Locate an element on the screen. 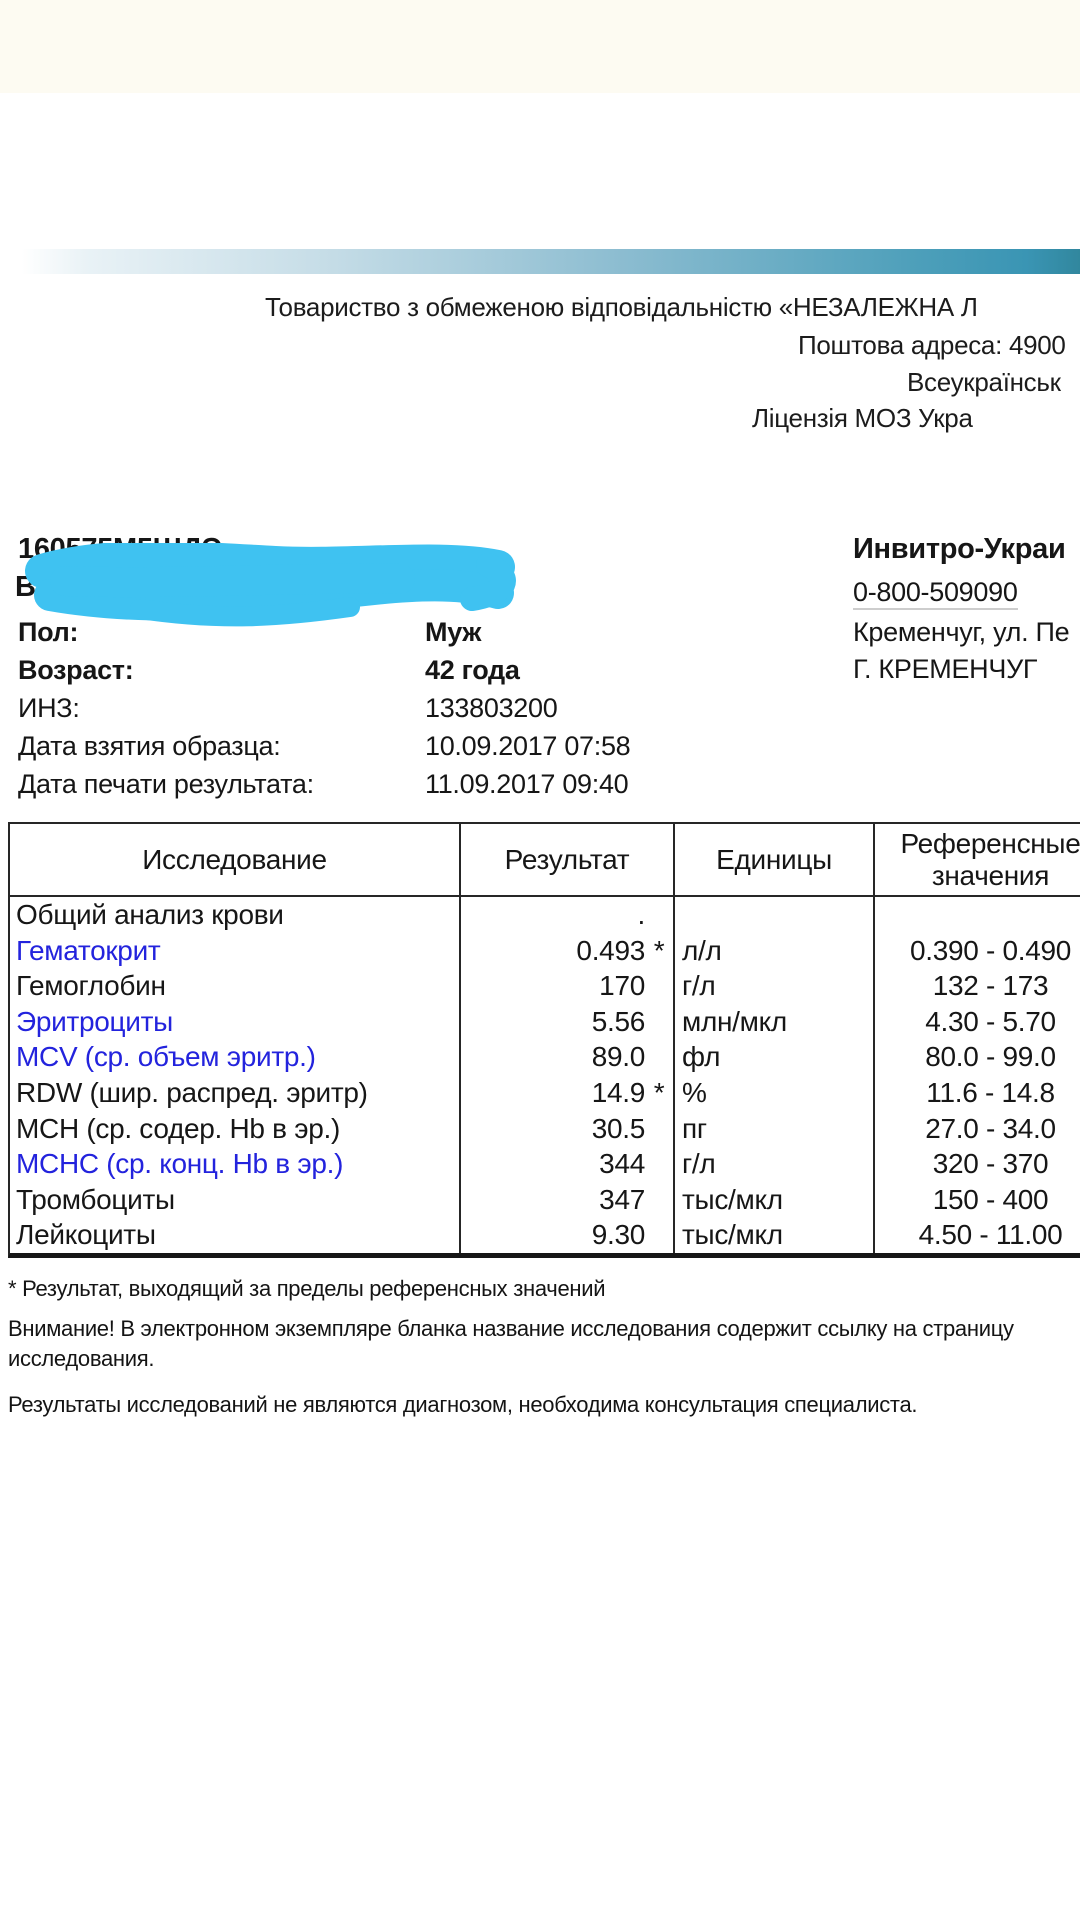 The width and height of the screenshot is (1080, 1920). test-result: 14.9 * is located at coordinates (566, 1092).